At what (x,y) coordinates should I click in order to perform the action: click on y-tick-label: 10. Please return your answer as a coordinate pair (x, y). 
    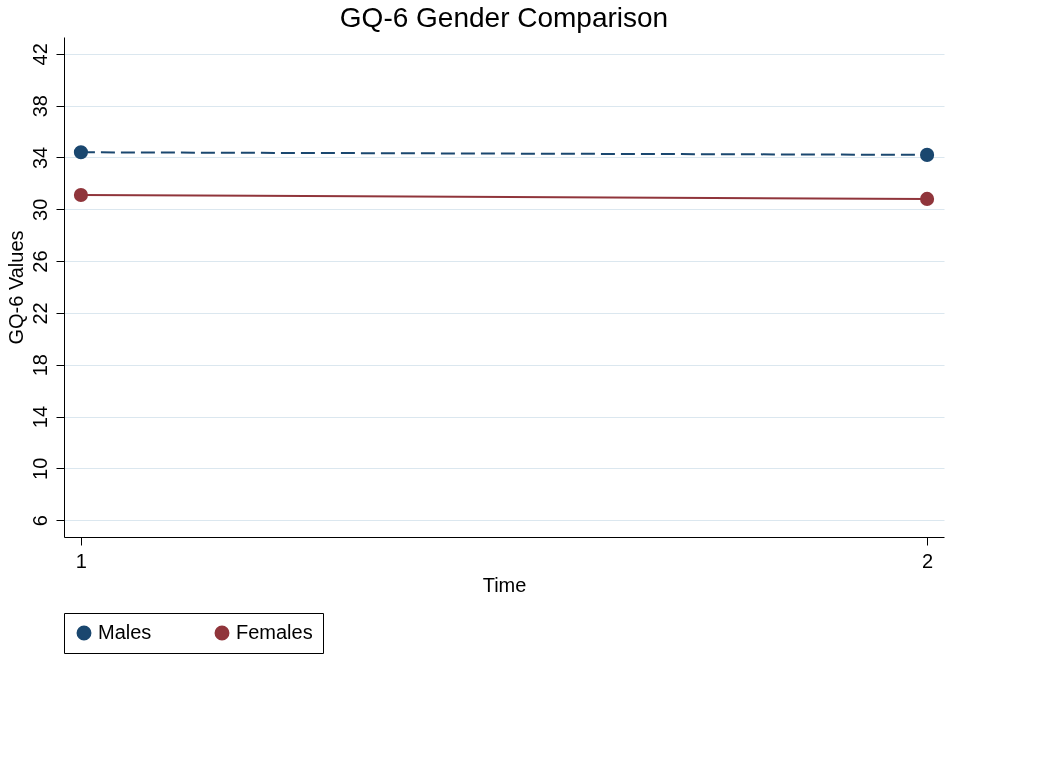
    Looking at the image, I should click on (39, 468).